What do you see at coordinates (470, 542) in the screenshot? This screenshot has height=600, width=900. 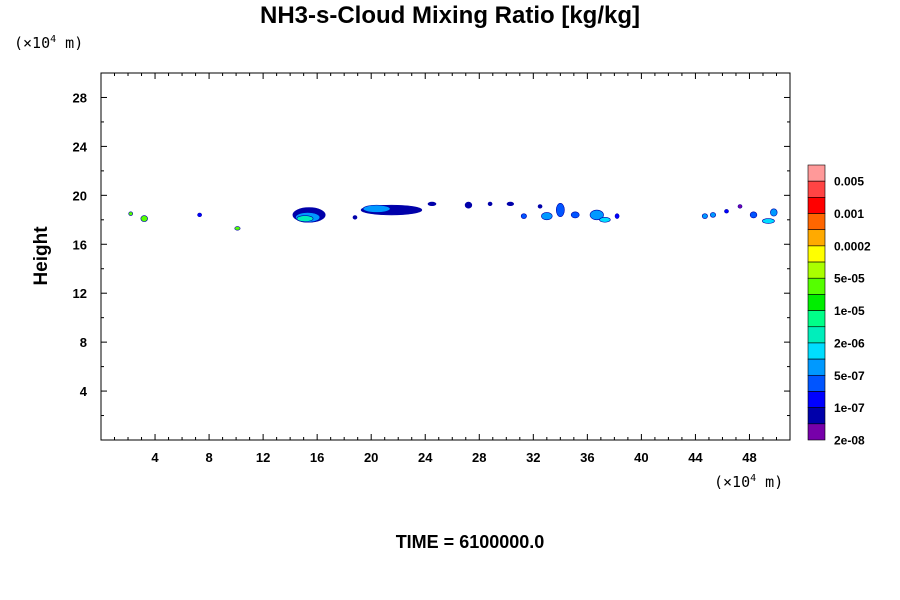 I see `time-label: TIME = 6100000.0` at bounding box center [470, 542].